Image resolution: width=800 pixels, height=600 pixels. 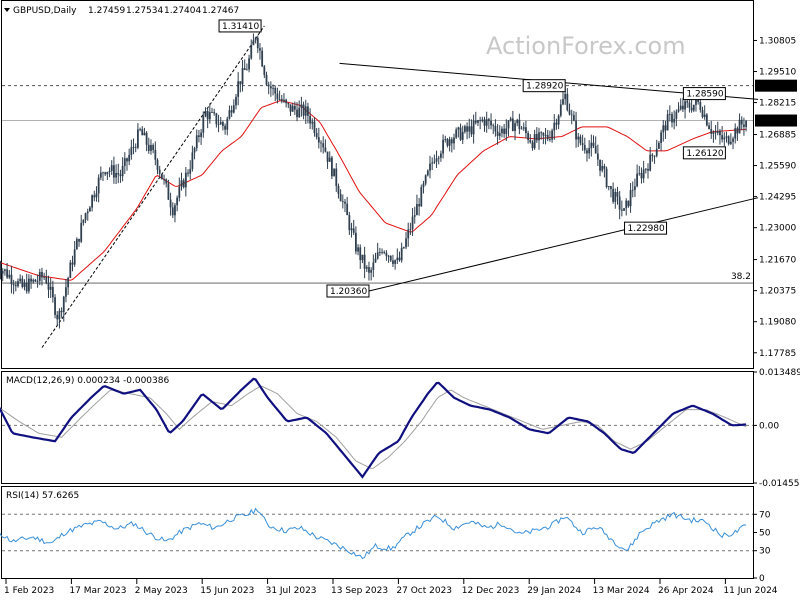 What do you see at coordinates (7, 10) in the screenshot?
I see `collapse-triangle-icon` at bounding box center [7, 10].